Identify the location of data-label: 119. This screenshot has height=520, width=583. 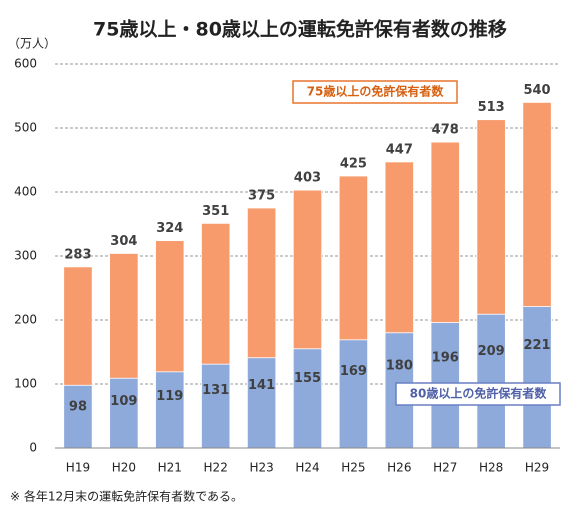
(169, 396).